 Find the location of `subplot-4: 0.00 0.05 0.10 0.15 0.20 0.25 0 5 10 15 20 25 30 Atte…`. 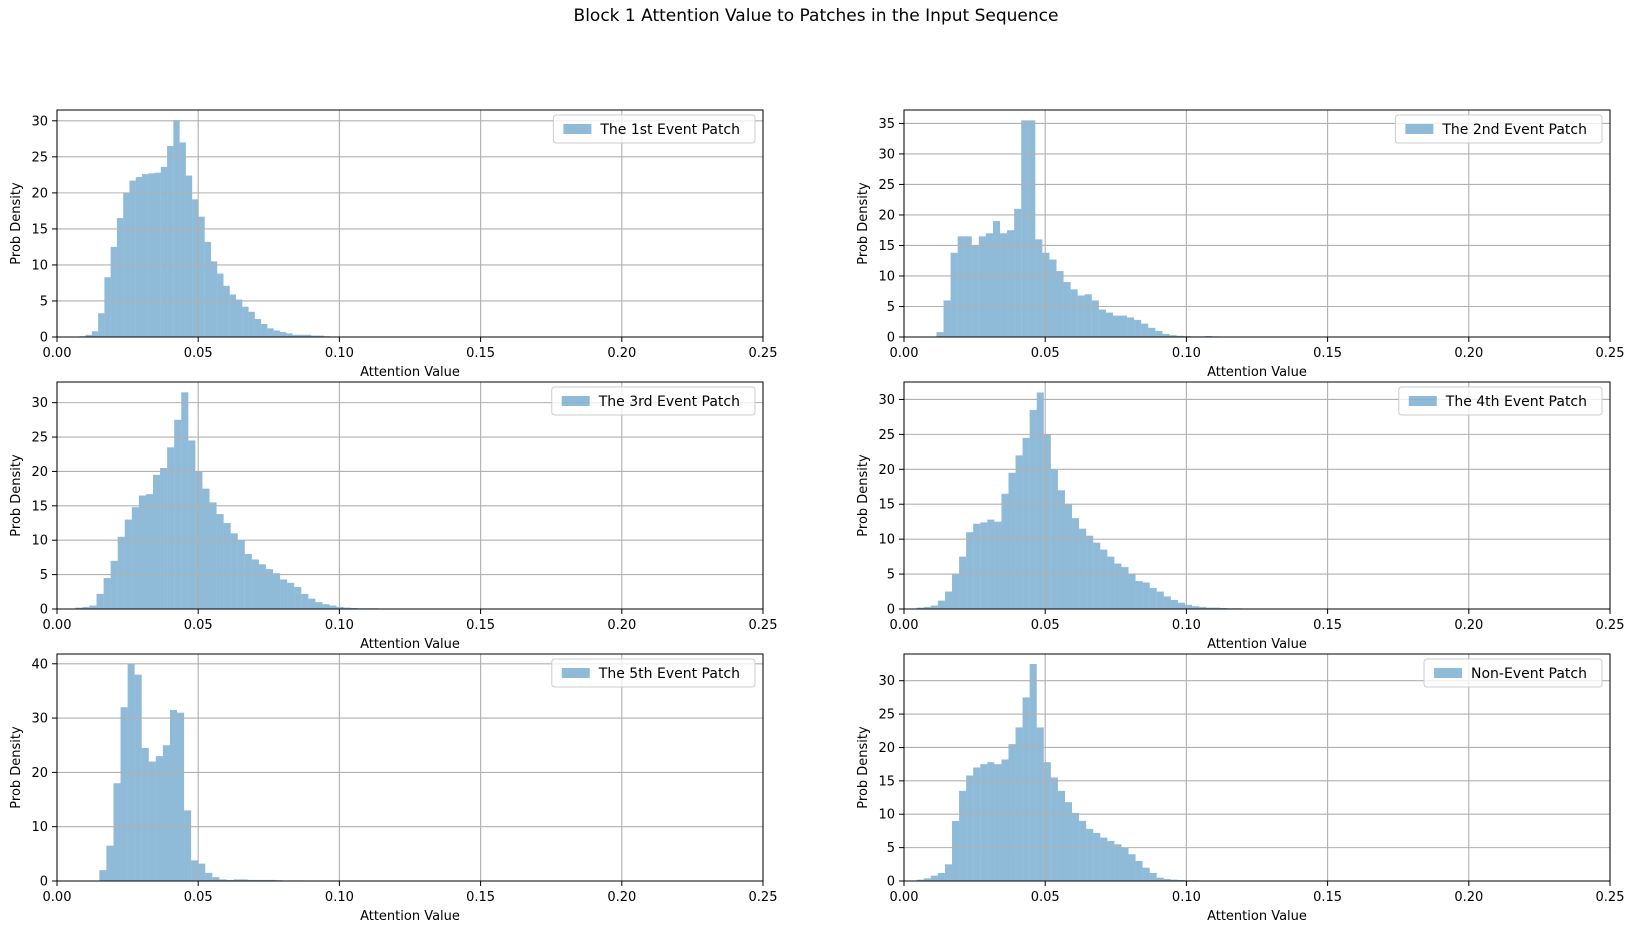

subplot-4: 0.00 0.05 0.10 0.15 0.20 0.25 0 5 10 15 20 25 30 Atte… is located at coordinates (1240, 516).